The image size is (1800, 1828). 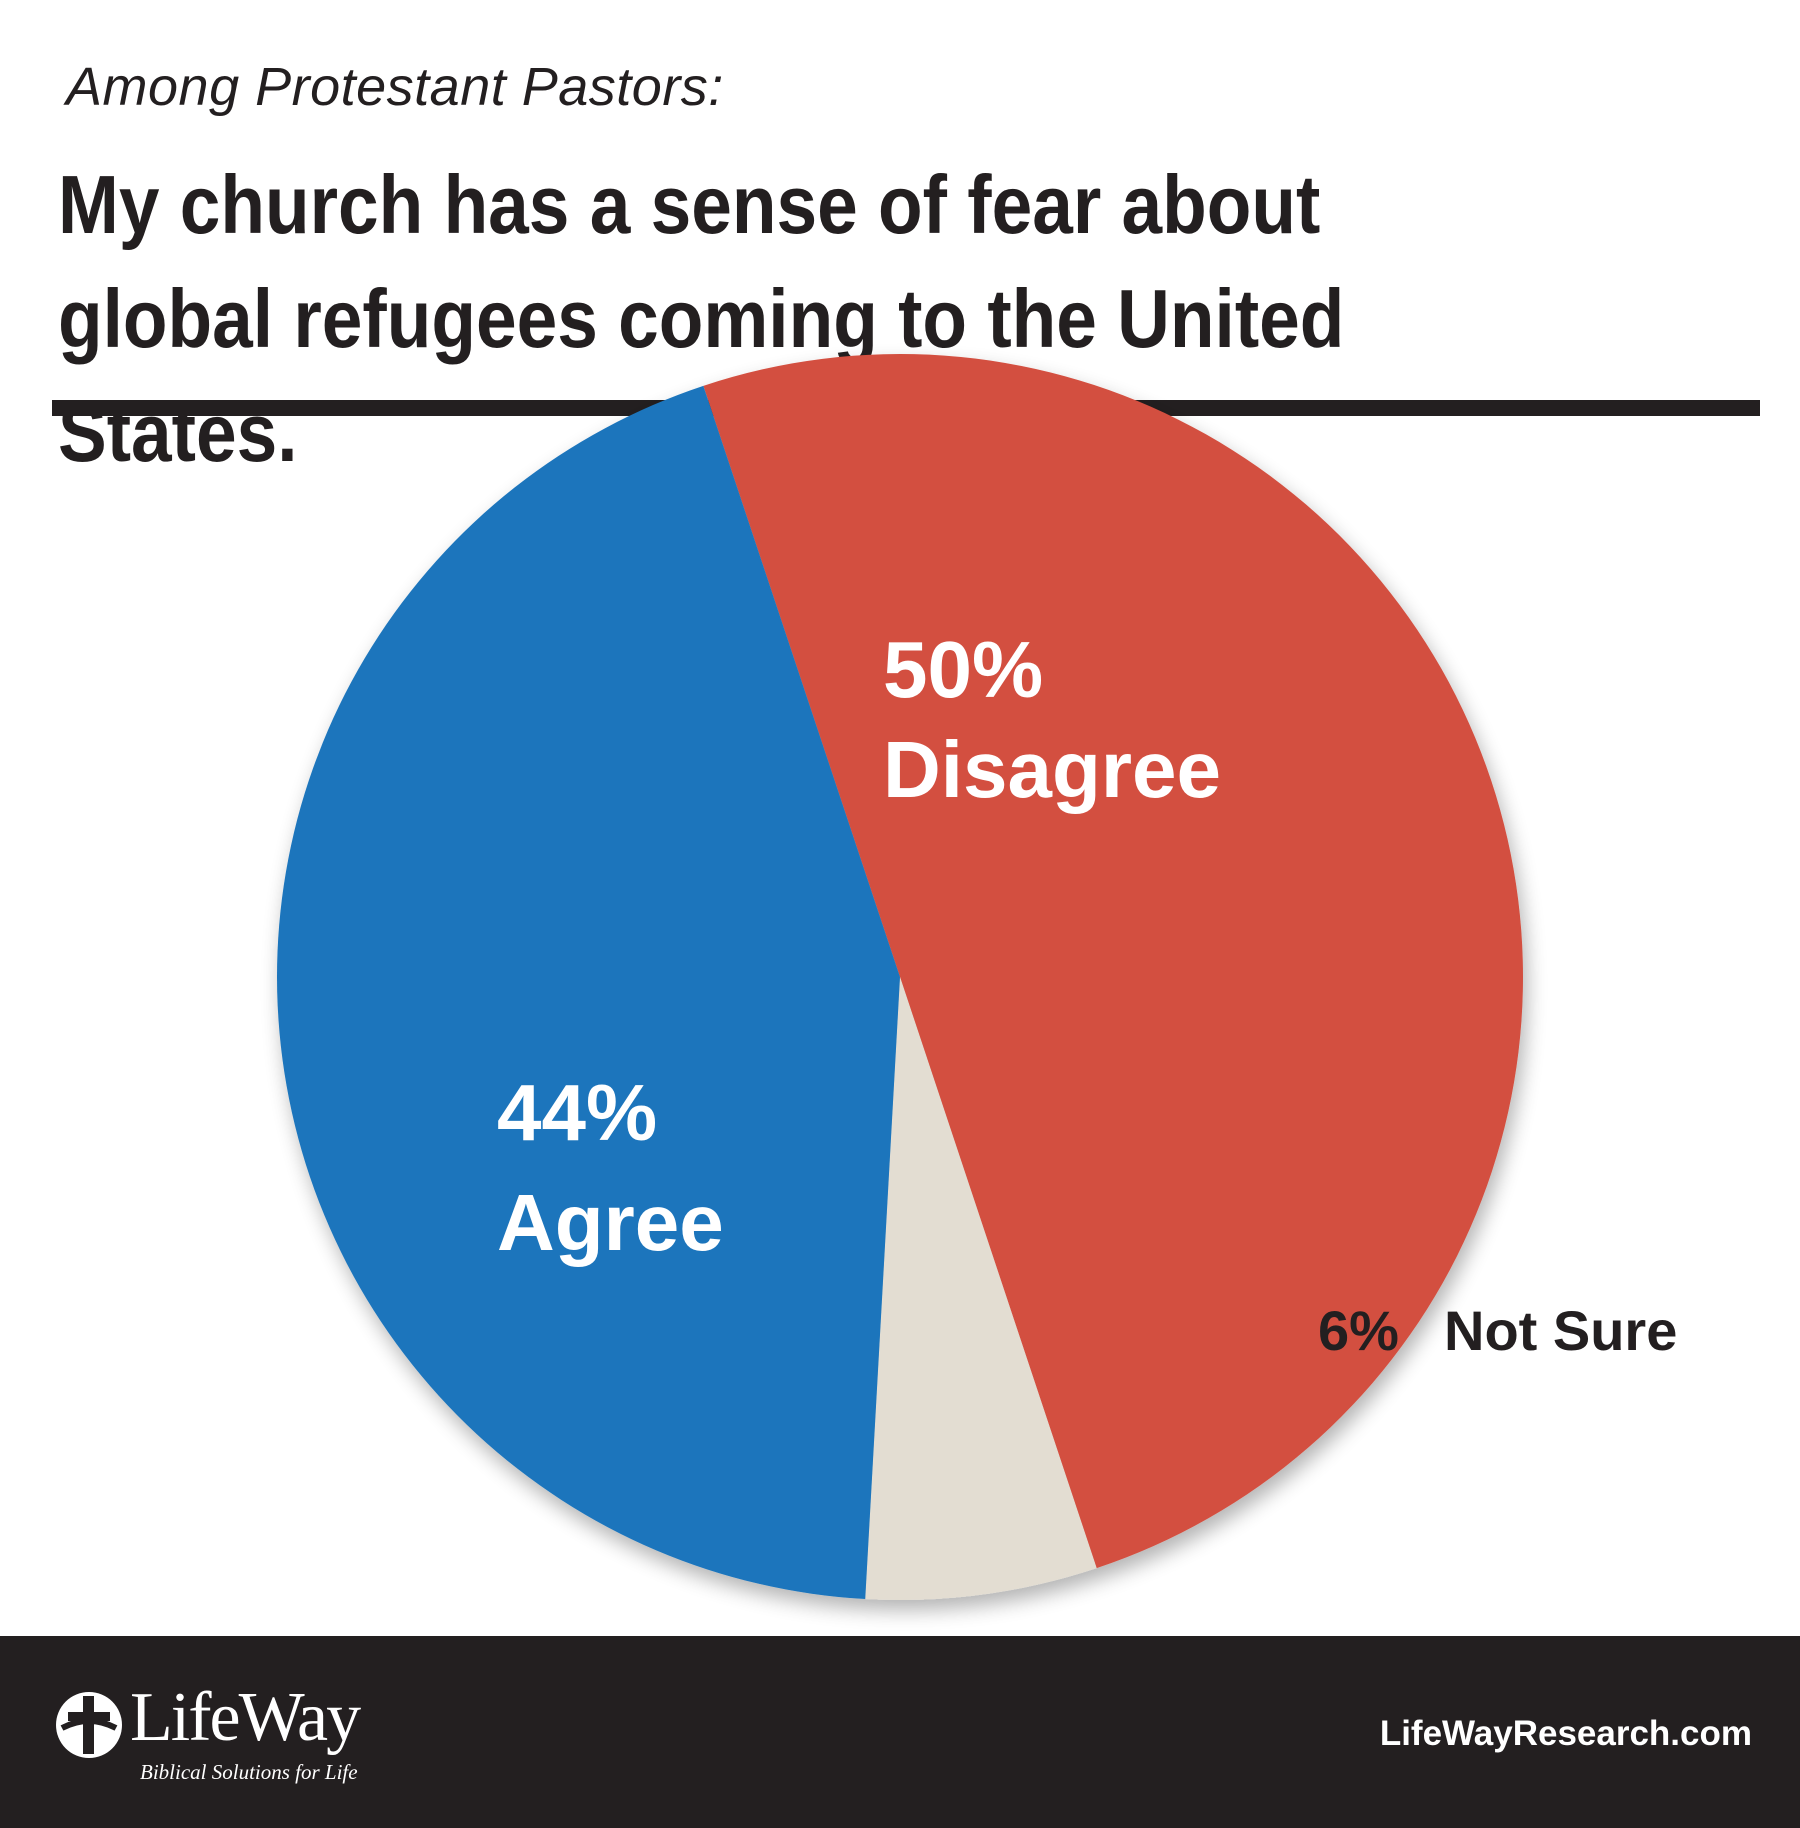 I want to click on slice-label-agree-pct: 44%, so click(x=577, y=1112).